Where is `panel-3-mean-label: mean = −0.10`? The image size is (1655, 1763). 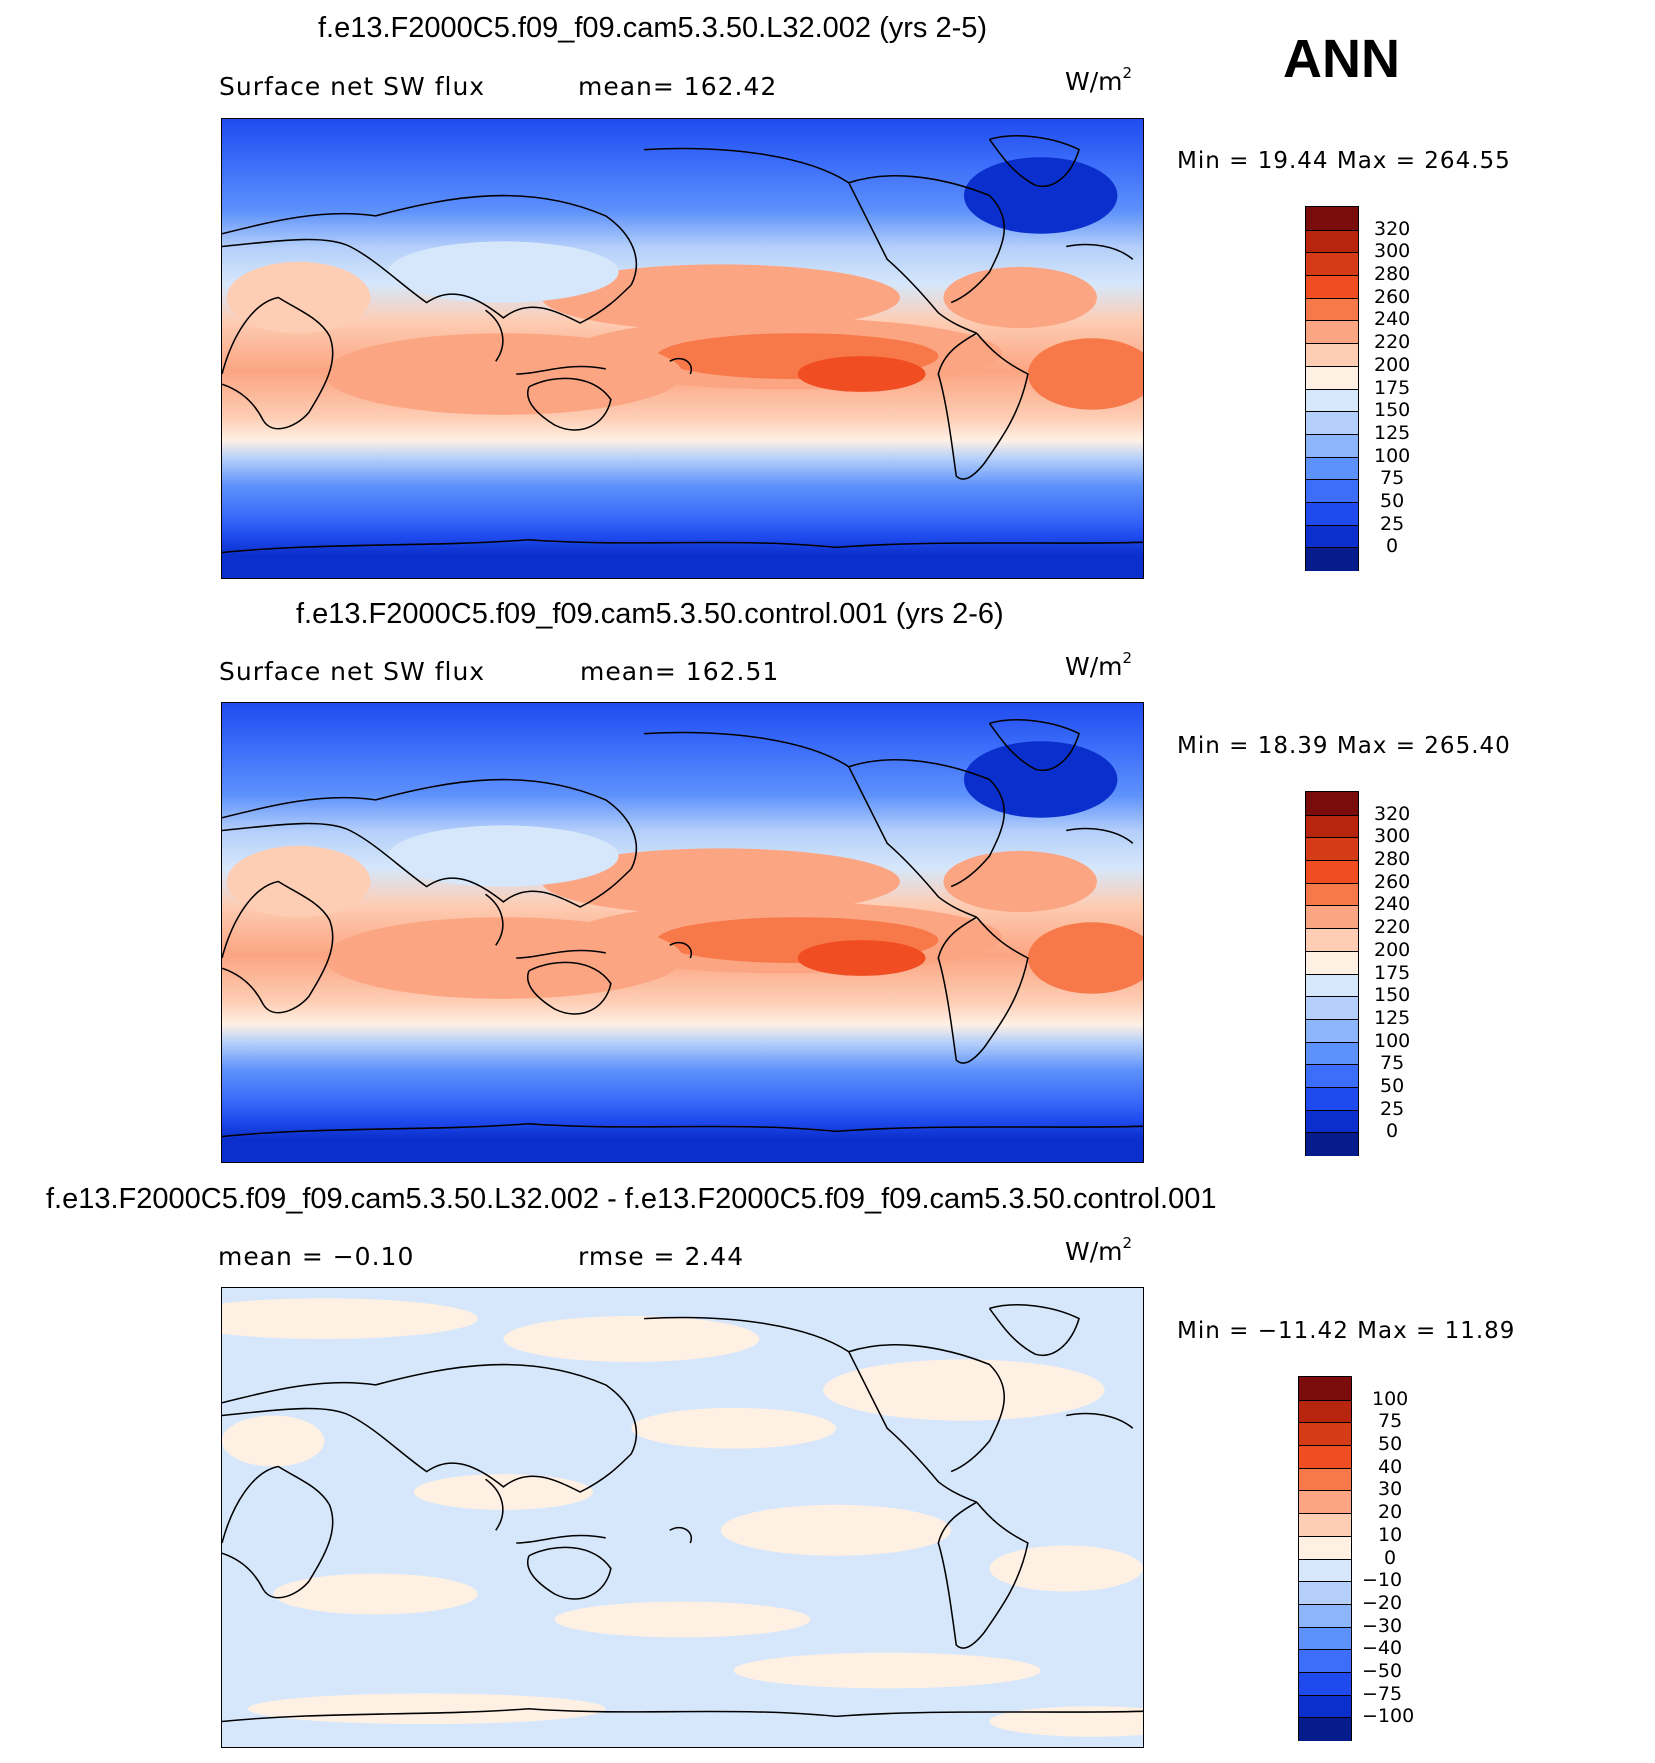
panel-3-mean-label: mean = −0.10 is located at coordinates (316, 1256).